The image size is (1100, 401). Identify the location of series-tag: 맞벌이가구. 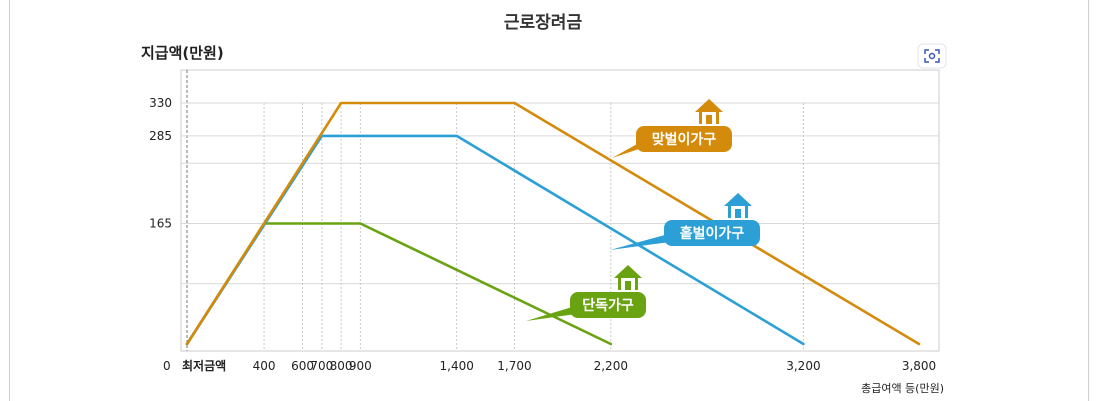
(672, 128).